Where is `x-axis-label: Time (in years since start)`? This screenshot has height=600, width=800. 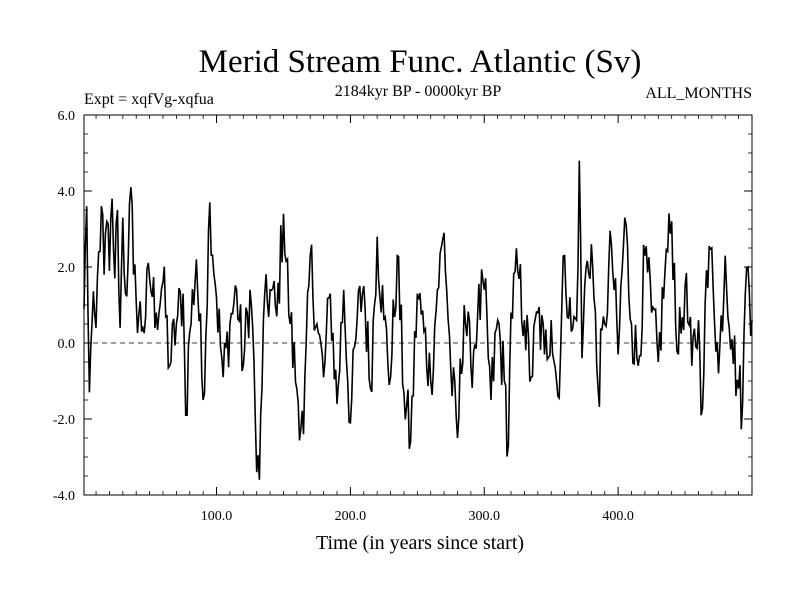
x-axis-label: Time (in years since start) is located at coordinates (420, 543).